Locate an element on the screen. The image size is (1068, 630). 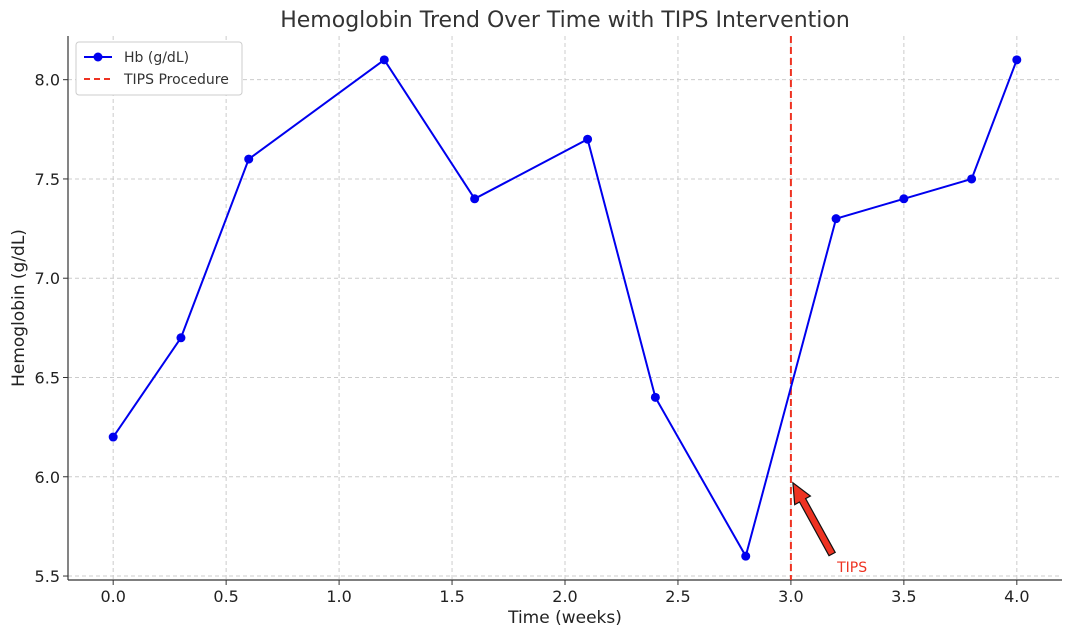
x-tick-label: 3.0 is located at coordinates (790, 596).